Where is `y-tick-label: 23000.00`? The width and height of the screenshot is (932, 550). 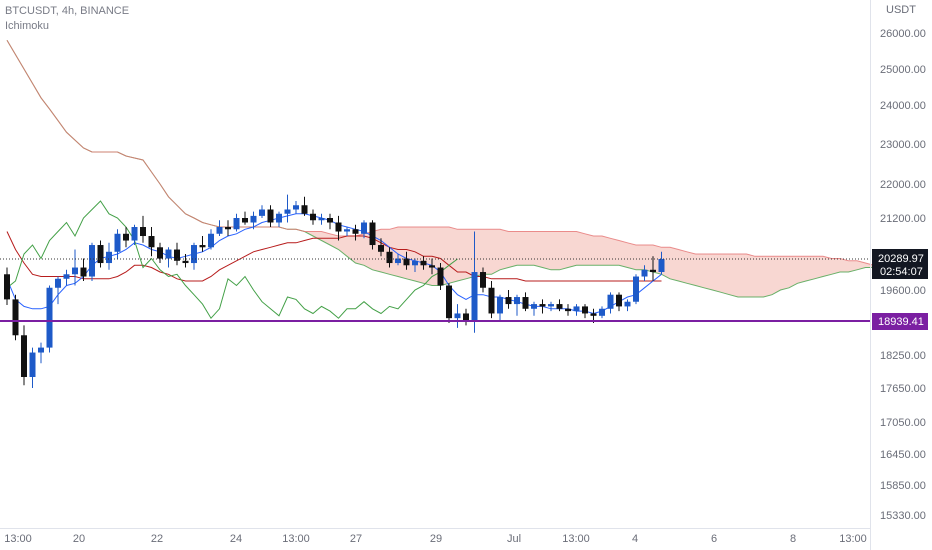
y-tick-label: 23000.00 is located at coordinates (903, 145).